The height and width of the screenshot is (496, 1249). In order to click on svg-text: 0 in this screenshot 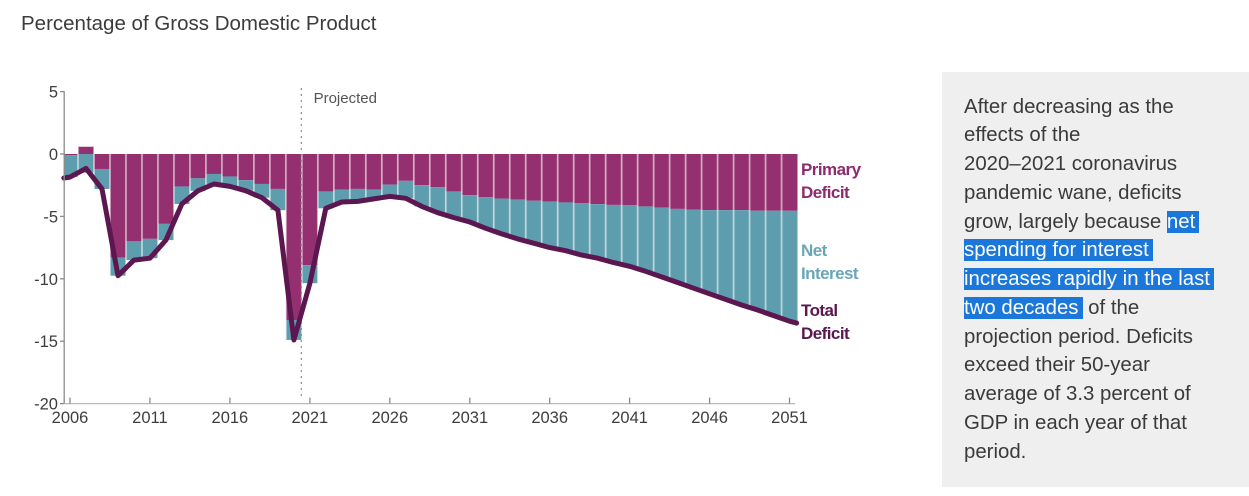, I will do `click(53, 155)`.